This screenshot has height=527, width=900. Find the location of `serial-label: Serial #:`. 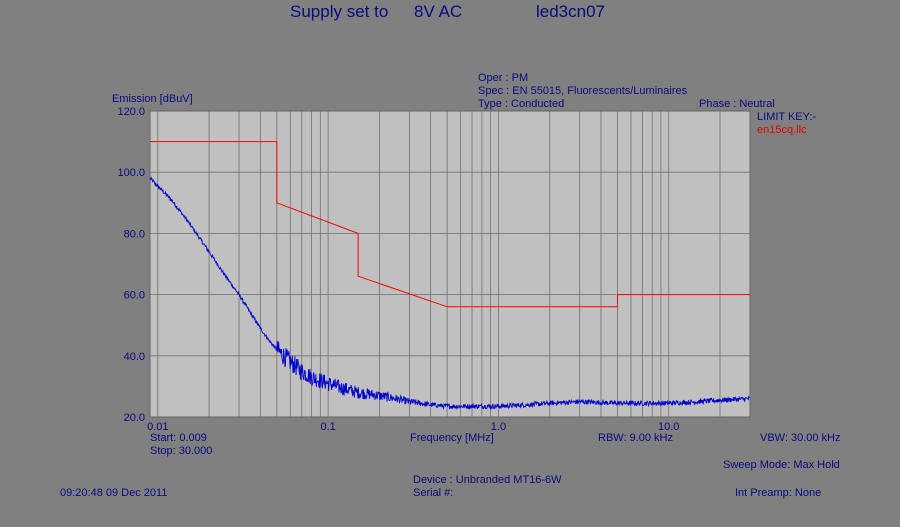

serial-label: Serial #: is located at coordinates (433, 493).